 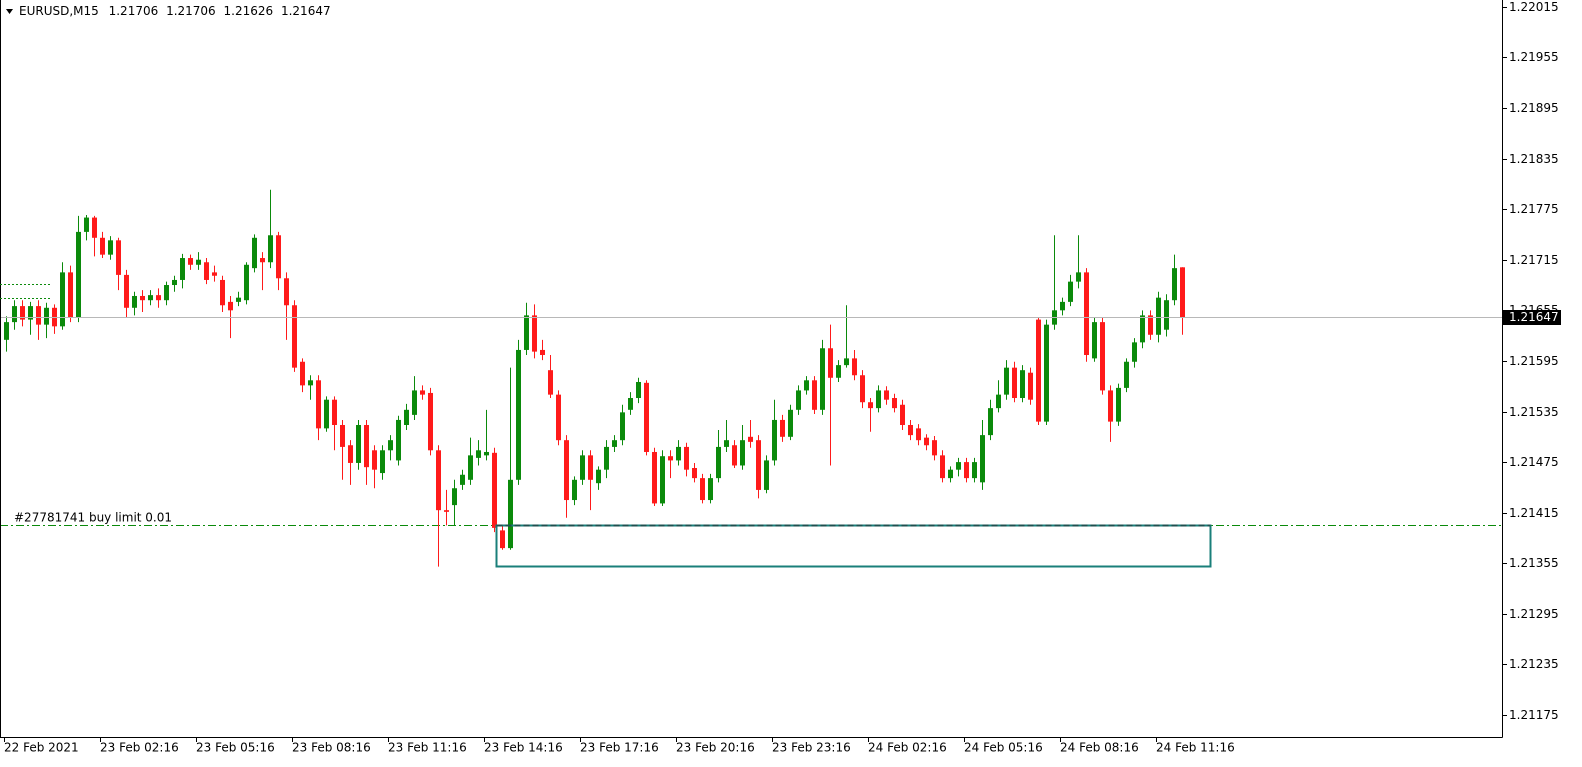 What do you see at coordinates (1532, 317) in the screenshot?
I see `price-label-box` at bounding box center [1532, 317].